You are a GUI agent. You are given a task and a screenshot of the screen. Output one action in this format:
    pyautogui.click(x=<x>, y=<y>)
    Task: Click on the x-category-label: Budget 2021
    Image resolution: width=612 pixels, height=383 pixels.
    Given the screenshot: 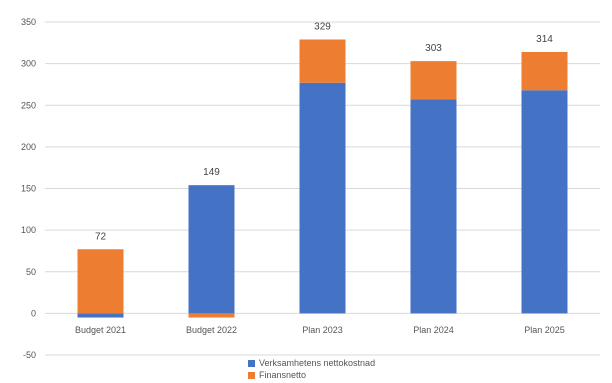 What is the action you would take?
    pyautogui.click(x=100, y=330)
    